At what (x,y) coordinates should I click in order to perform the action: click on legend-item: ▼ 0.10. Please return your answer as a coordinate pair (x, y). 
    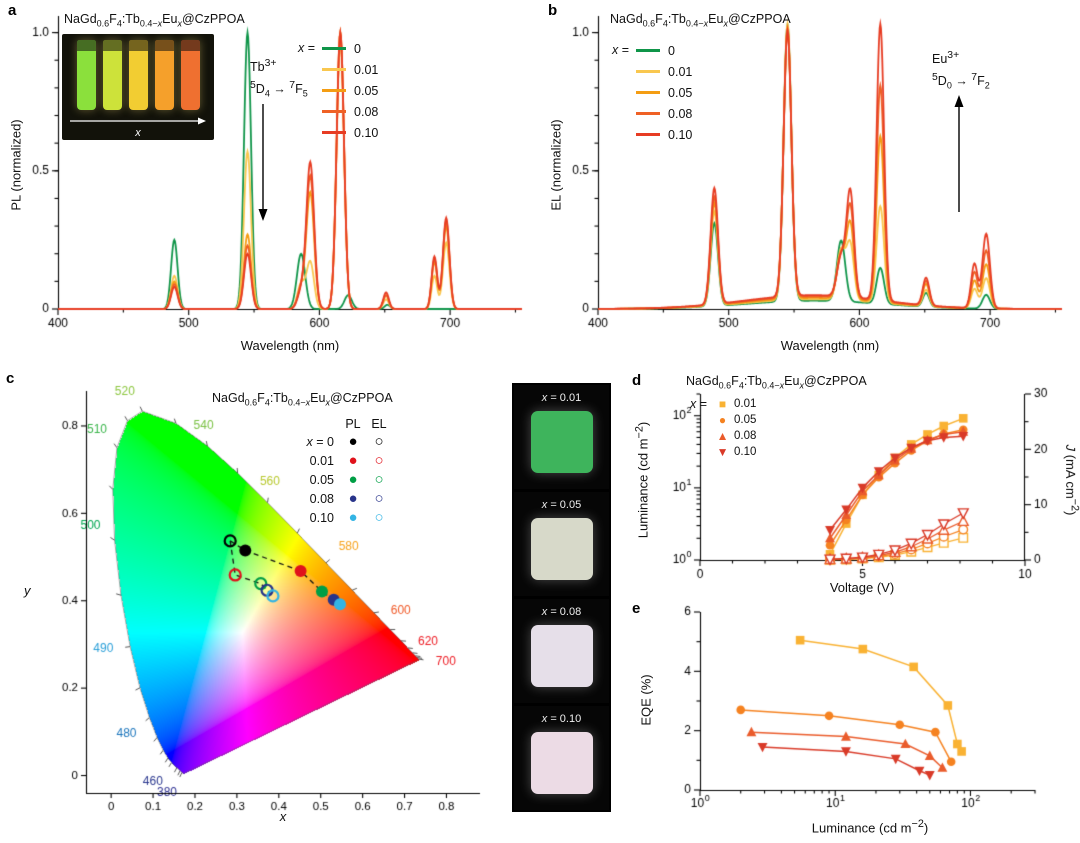
    Looking at the image, I should click on (735, 452).